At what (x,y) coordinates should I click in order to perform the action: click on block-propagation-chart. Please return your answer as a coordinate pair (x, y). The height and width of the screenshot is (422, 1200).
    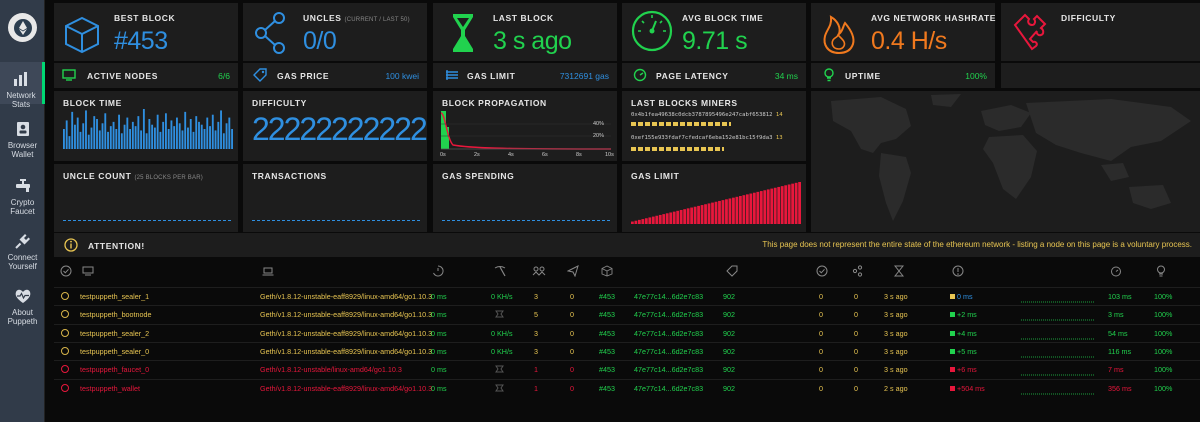
    Looking at the image, I should click on (526, 130).